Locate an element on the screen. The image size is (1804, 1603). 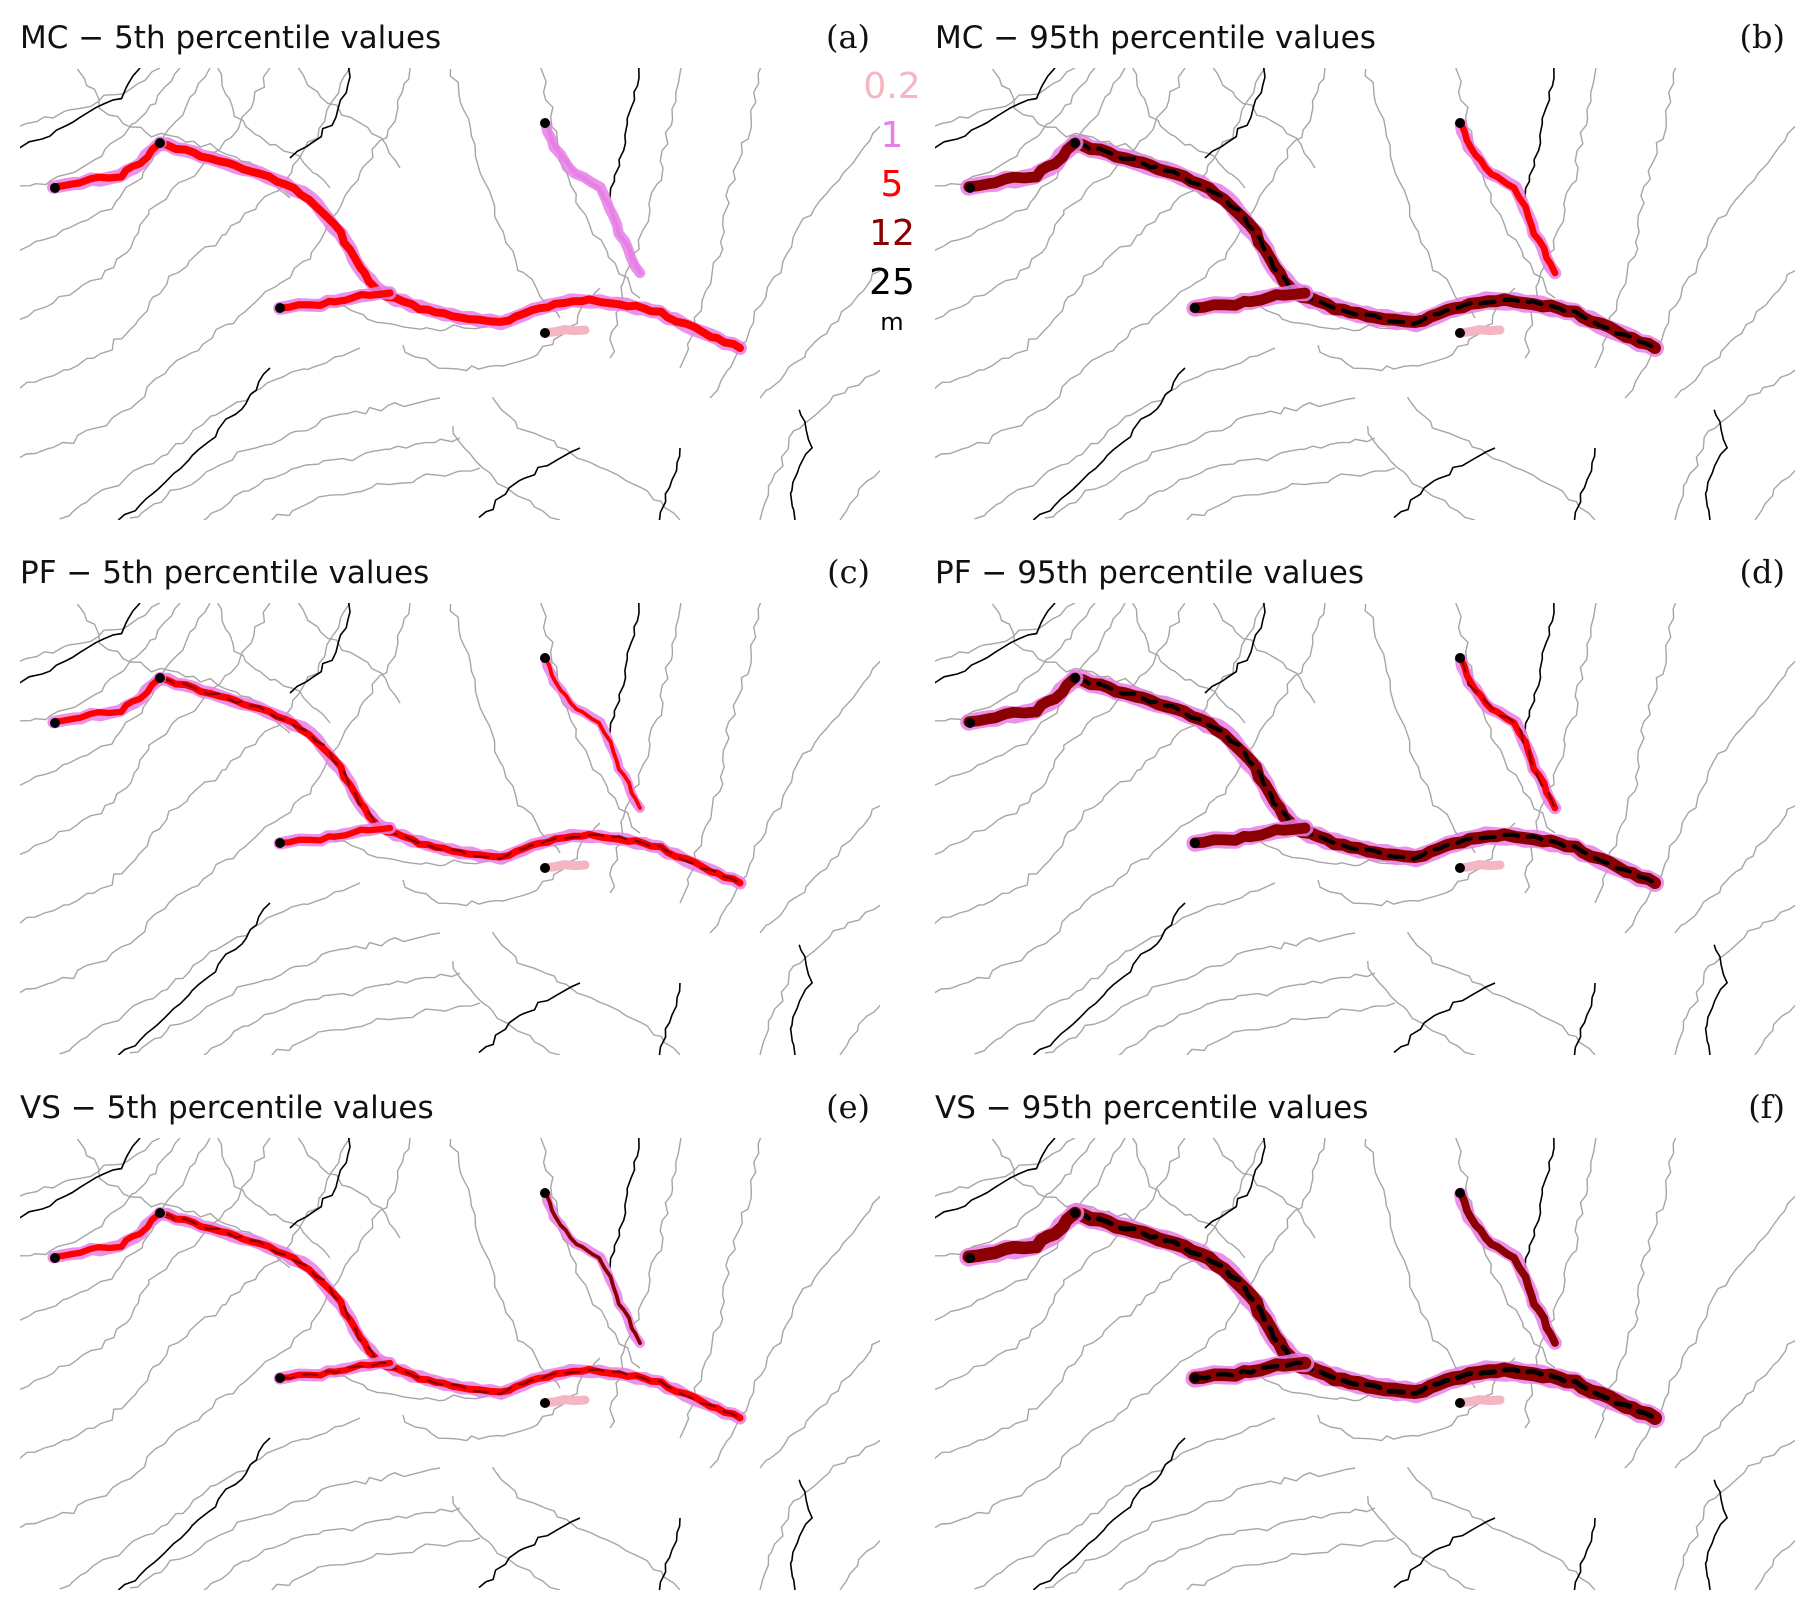
legend-unit: m is located at coordinates (892, 322).